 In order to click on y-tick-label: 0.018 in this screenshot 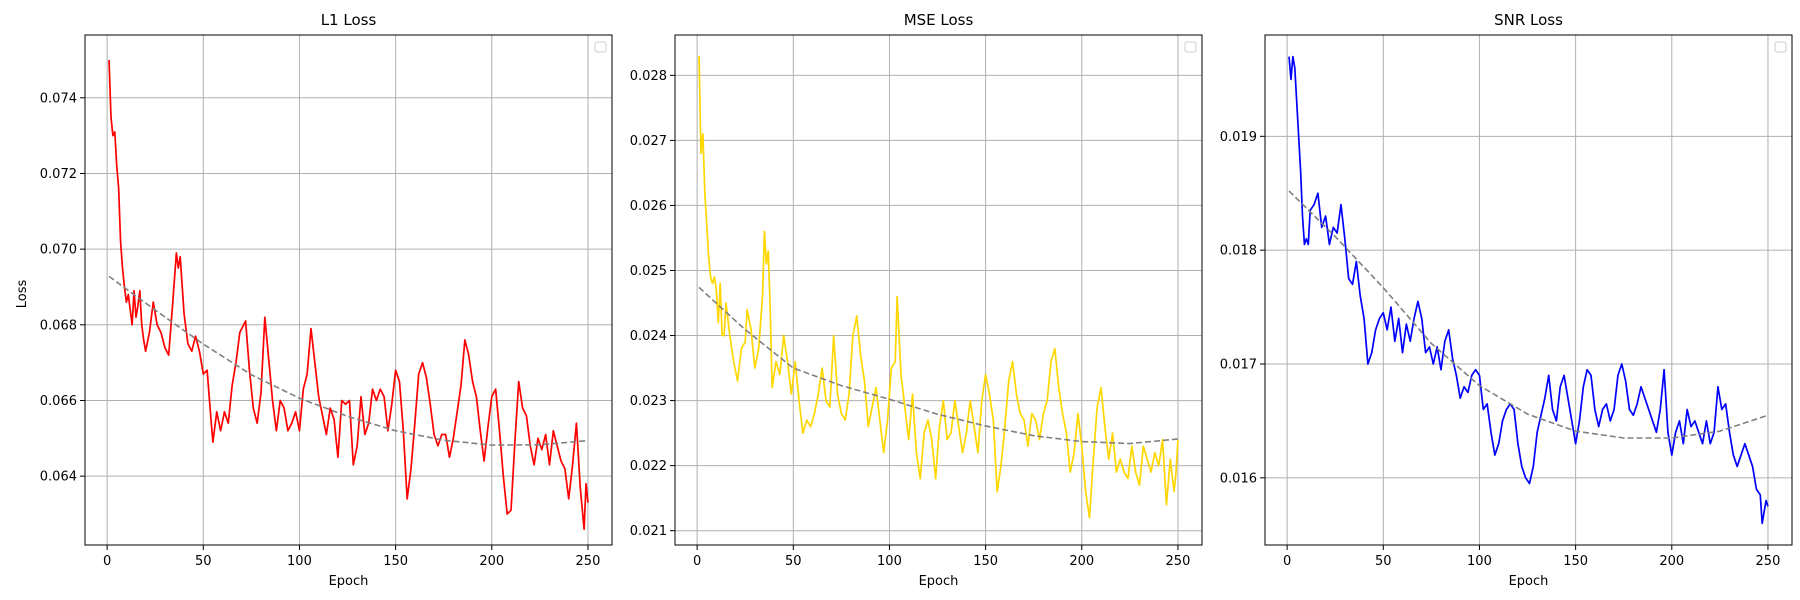, I will do `click(1238, 251)`.